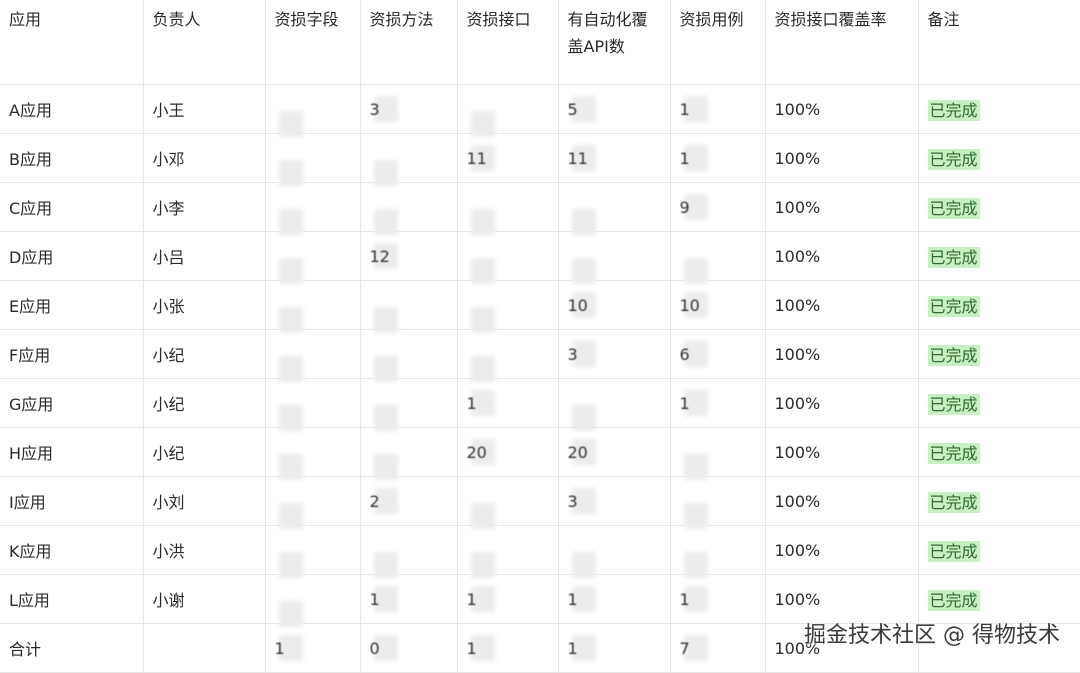  What do you see at coordinates (718, 207) in the screenshot?
I see `cell-cases: 9` at bounding box center [718, 207].